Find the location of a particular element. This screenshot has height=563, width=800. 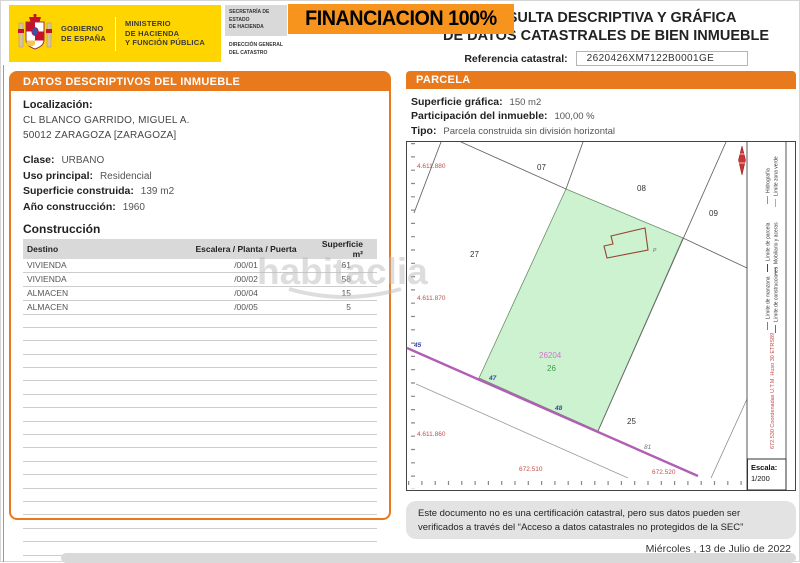

point-label-45: 45 is located at coordinates (417, 345).